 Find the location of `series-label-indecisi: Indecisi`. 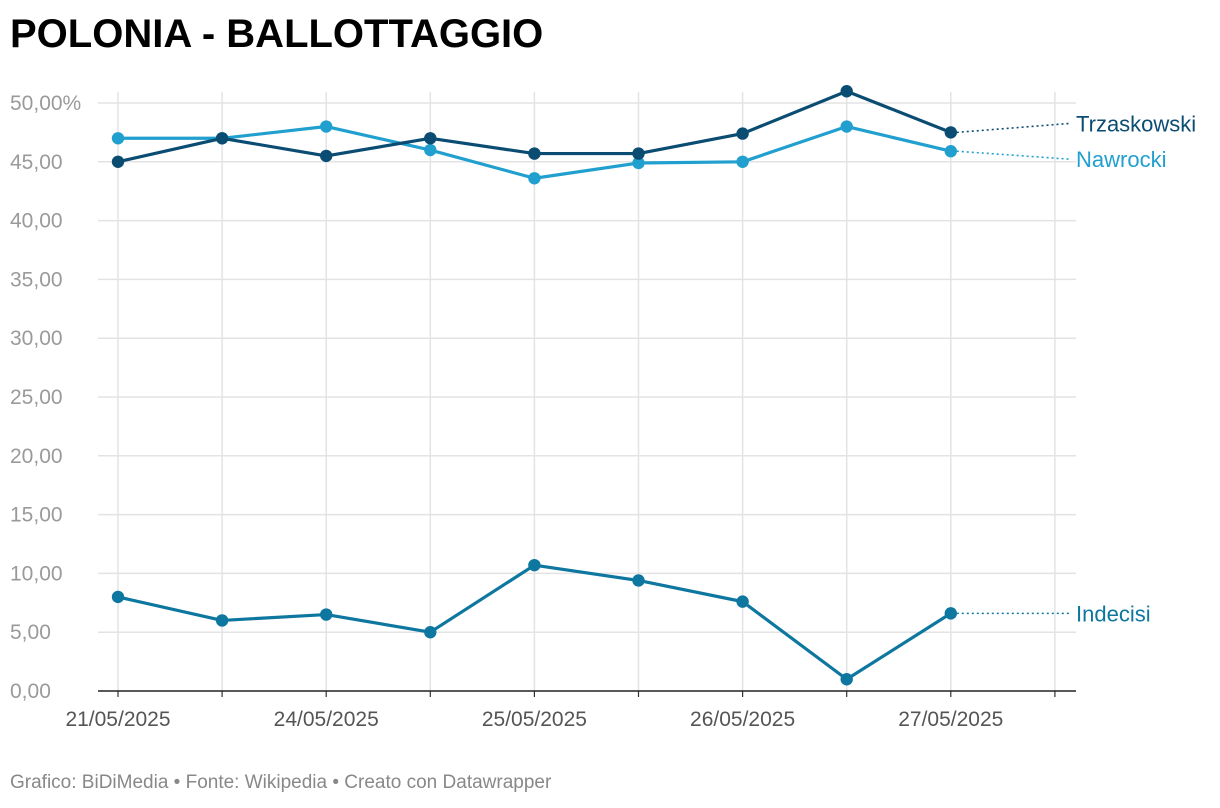

series-label-indecisi: Indecisi is located at coordinates (1113, 613).